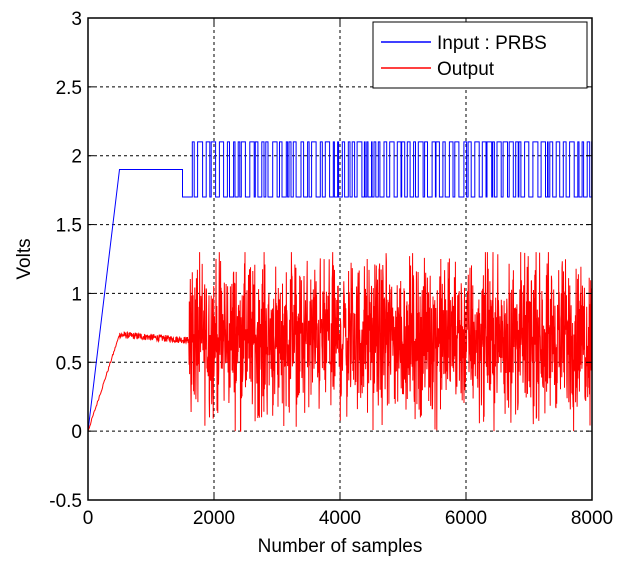  Describe the element at coordinates (340, 546) in the screenshot. I see `x-axis-label: Number of samples` at that location.